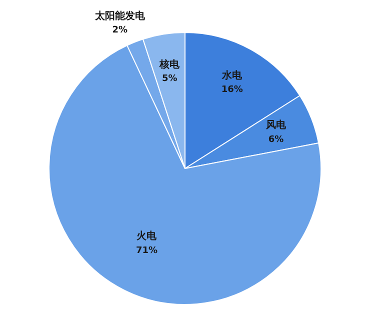  What do you see at coordinates (276, 125) in the screenshot?
I see `slice-label: 风电` at bounding box center [276, 125].